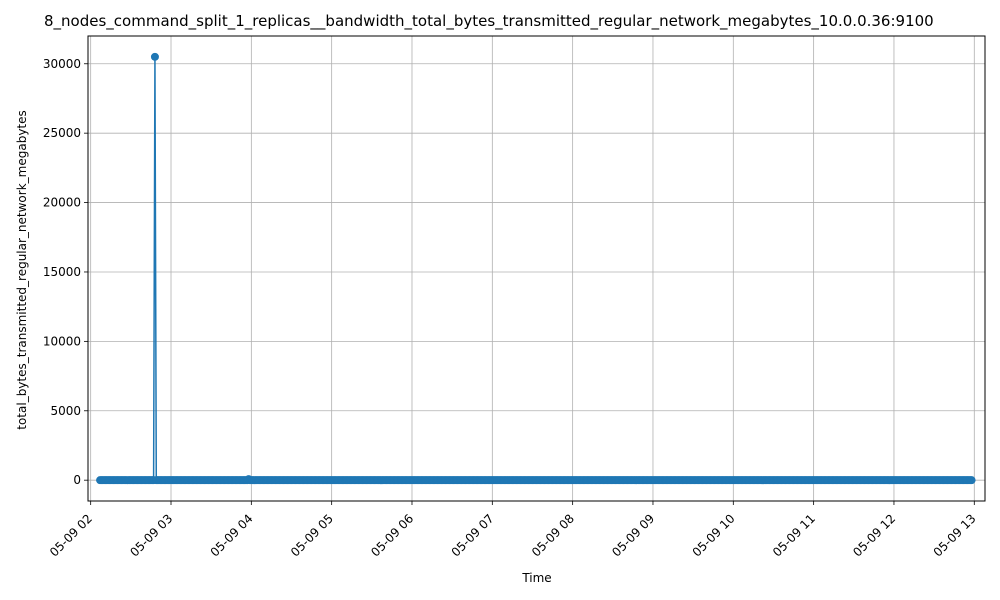 This screenshot has height=600, width=1000. I want to click on y-tick-label: 25000, so click(62, 133).